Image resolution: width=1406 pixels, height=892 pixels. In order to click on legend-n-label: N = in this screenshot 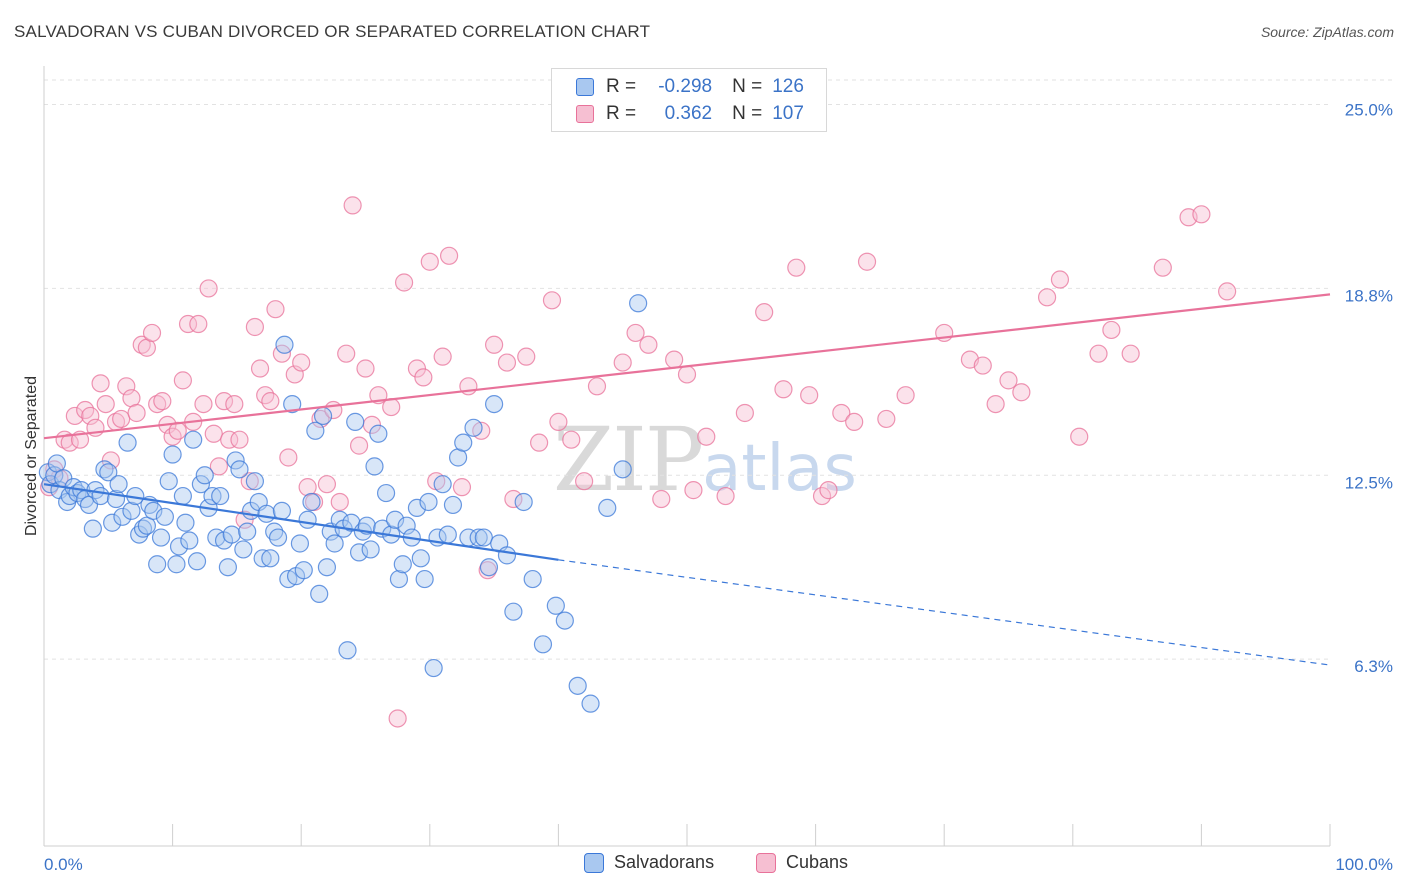, I will do `click(747, 113)`.